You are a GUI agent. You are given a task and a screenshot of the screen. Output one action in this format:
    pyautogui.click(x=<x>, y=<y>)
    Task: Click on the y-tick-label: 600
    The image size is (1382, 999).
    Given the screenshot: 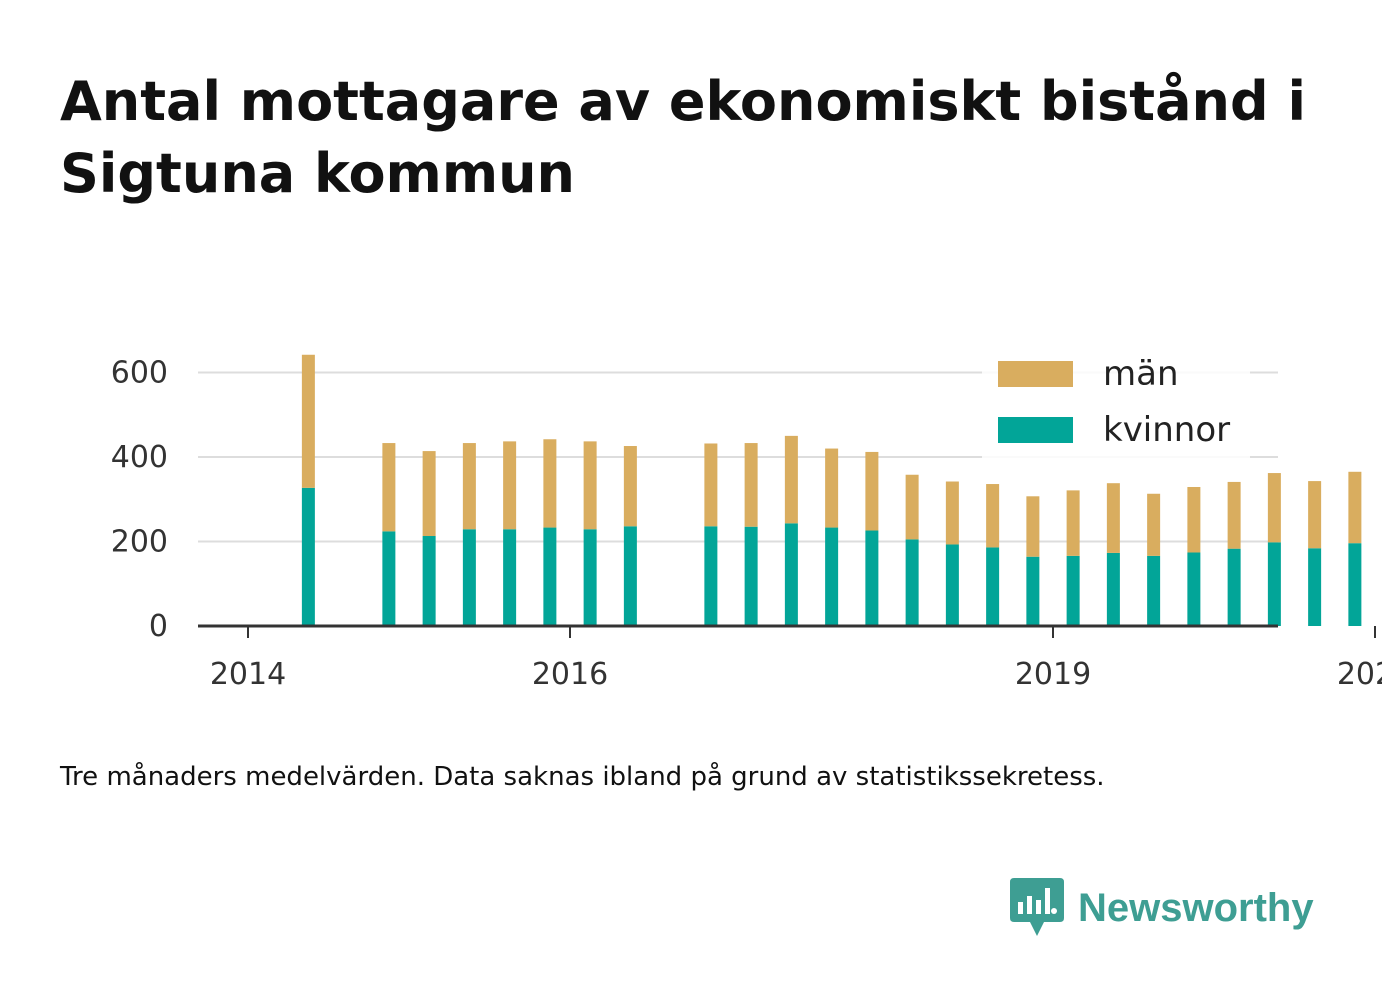 What is the action you would take?
    pyautogui.click(x=139, y=373)
    